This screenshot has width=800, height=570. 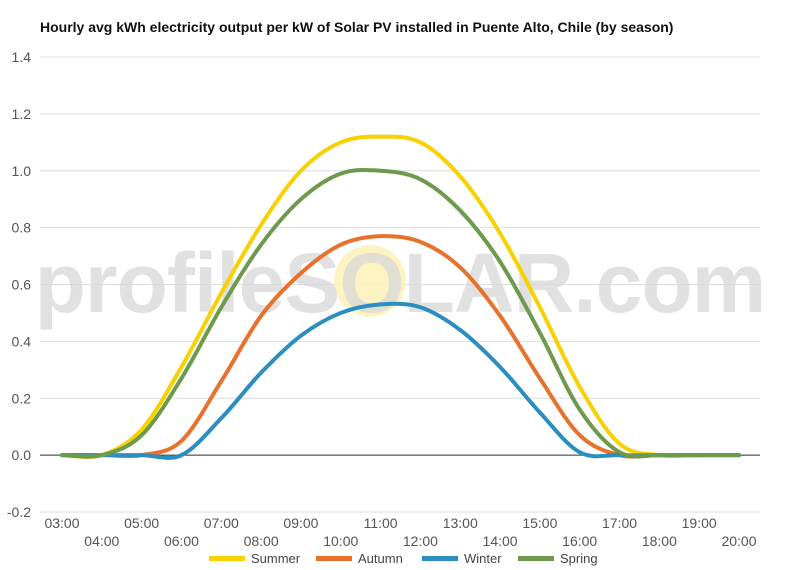 What do you see at coordinates (261, 541) in the screenshot?
I see `x-tick-label: 08:00` at bounding box center [261, 541].